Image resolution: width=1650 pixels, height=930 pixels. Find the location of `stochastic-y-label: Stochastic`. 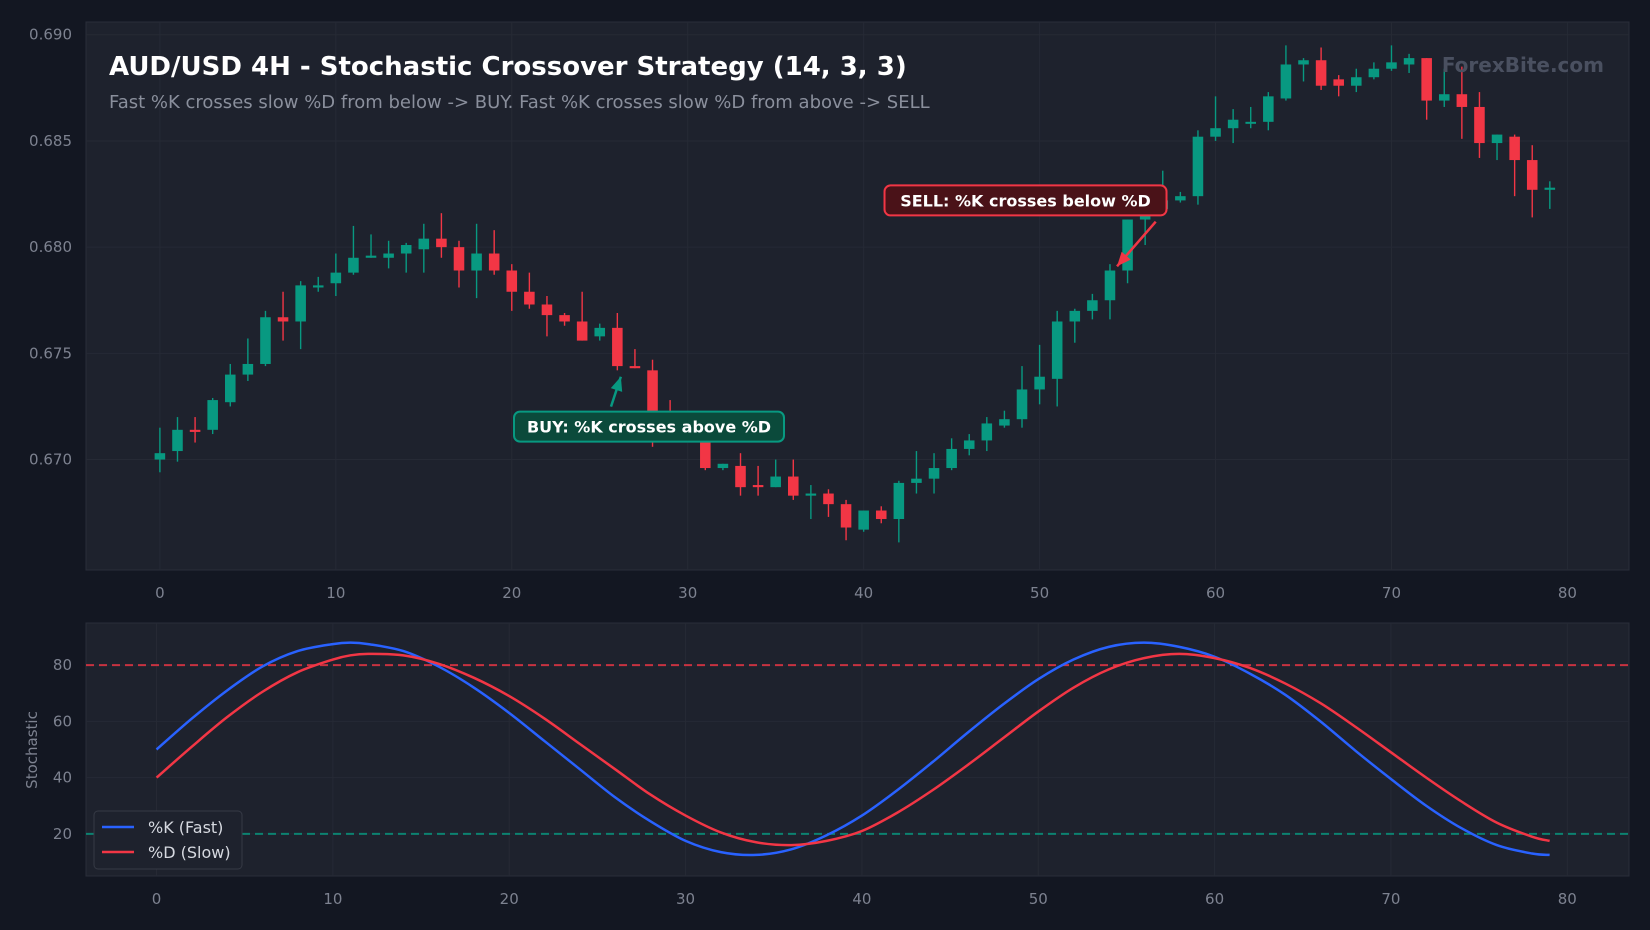

stochastic-y-label: Stochastic is located at coordinates (32, 750).